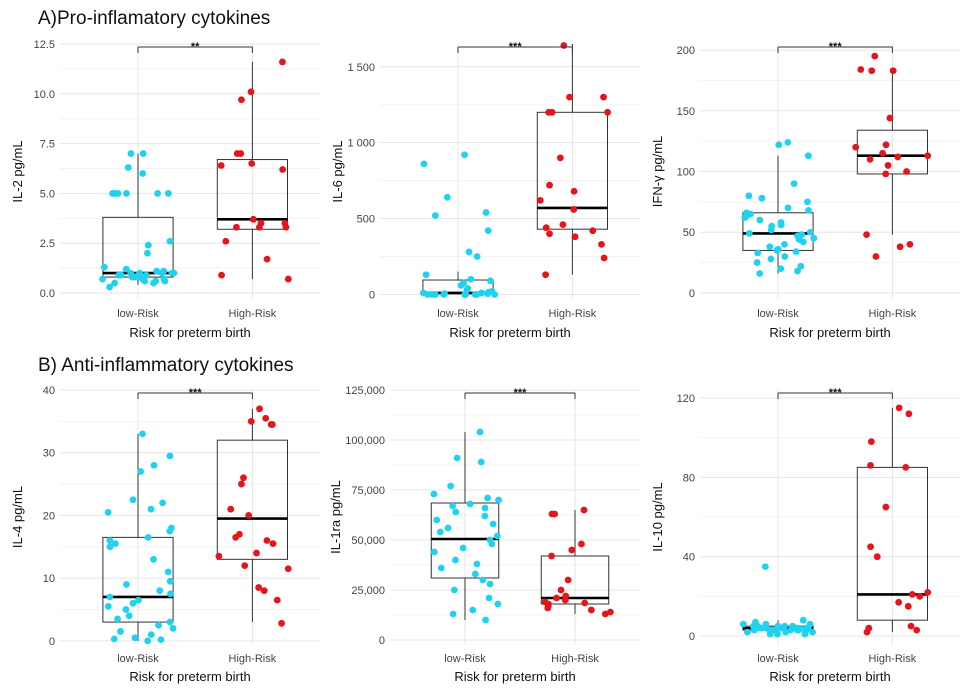 The width and height of the screenshot is (961, 688). I want to click on y-tick-label: 0.0, so click(47, 294).